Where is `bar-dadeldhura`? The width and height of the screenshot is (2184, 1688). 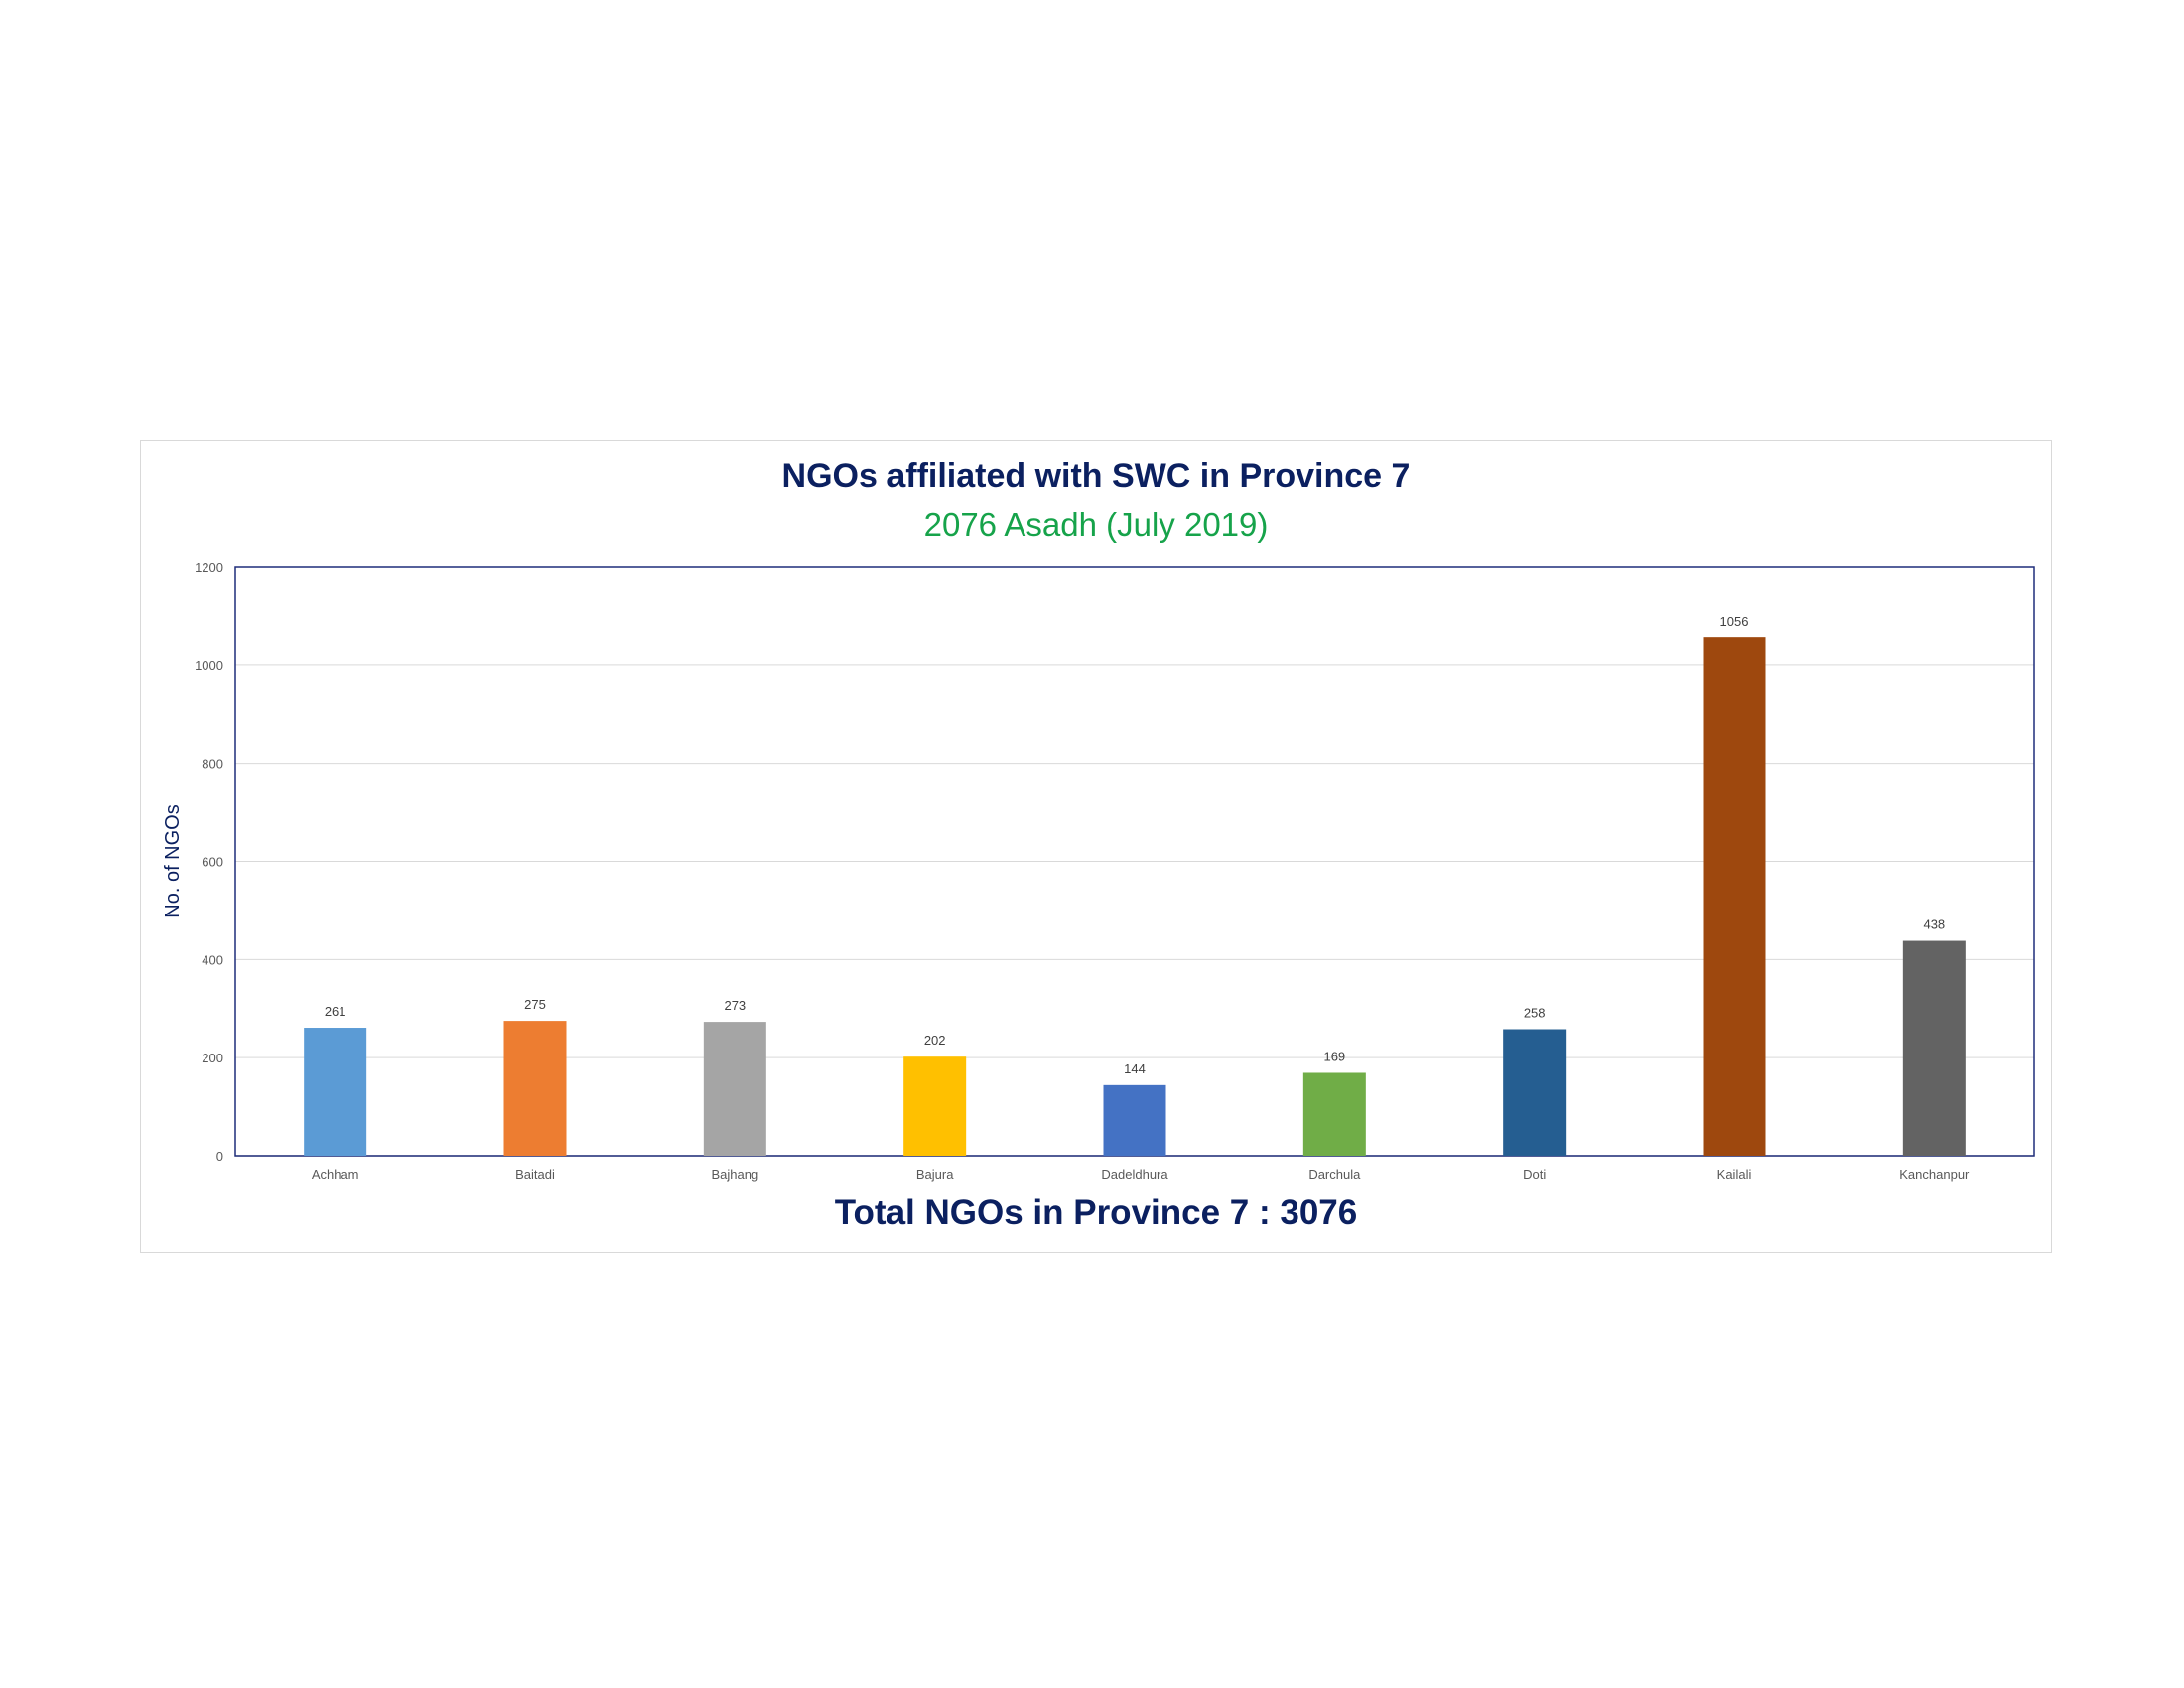
bar-dadeldhura is located at coordinates (1134, 1120).